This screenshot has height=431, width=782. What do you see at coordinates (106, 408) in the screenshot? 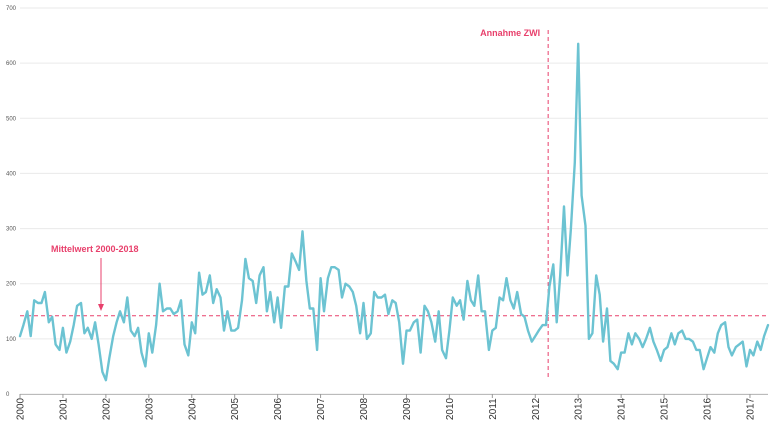
I see `x-tick-label: 2002` at bounding box center [106, 408].